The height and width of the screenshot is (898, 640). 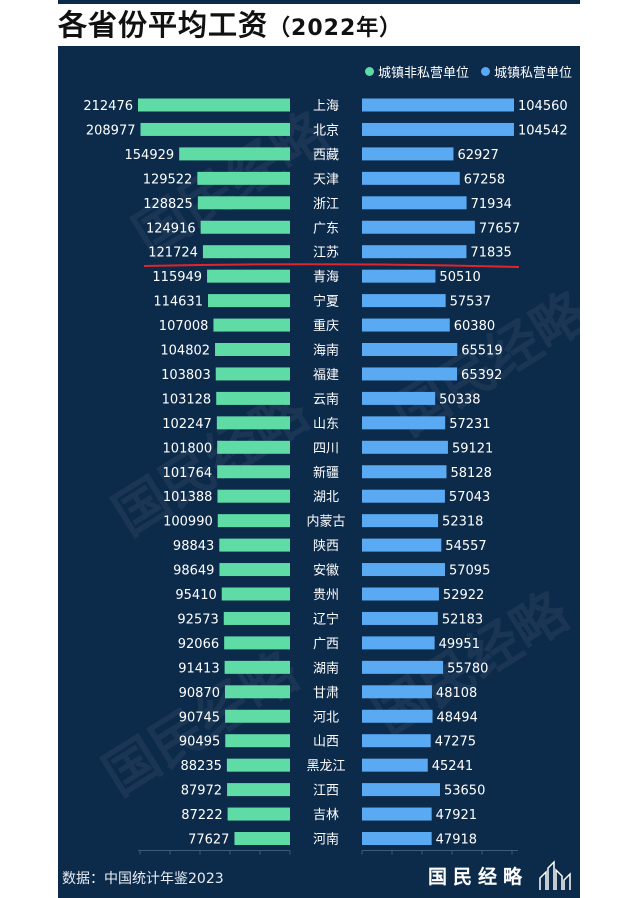 I want to click on value-label-private: 104560, so click(x=543, y=106).